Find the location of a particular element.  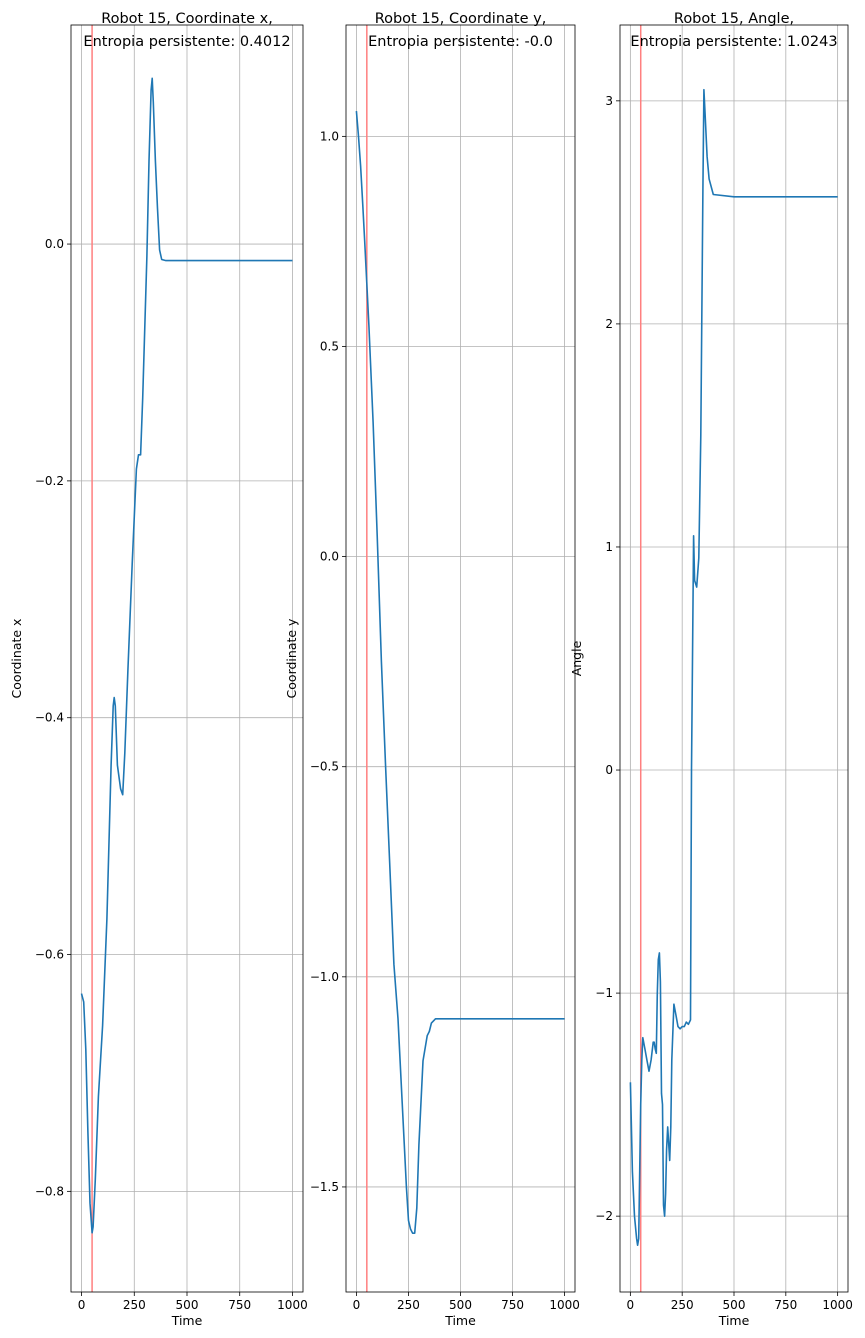

y-tick-label: −1 is located at coordinates (604, 993).